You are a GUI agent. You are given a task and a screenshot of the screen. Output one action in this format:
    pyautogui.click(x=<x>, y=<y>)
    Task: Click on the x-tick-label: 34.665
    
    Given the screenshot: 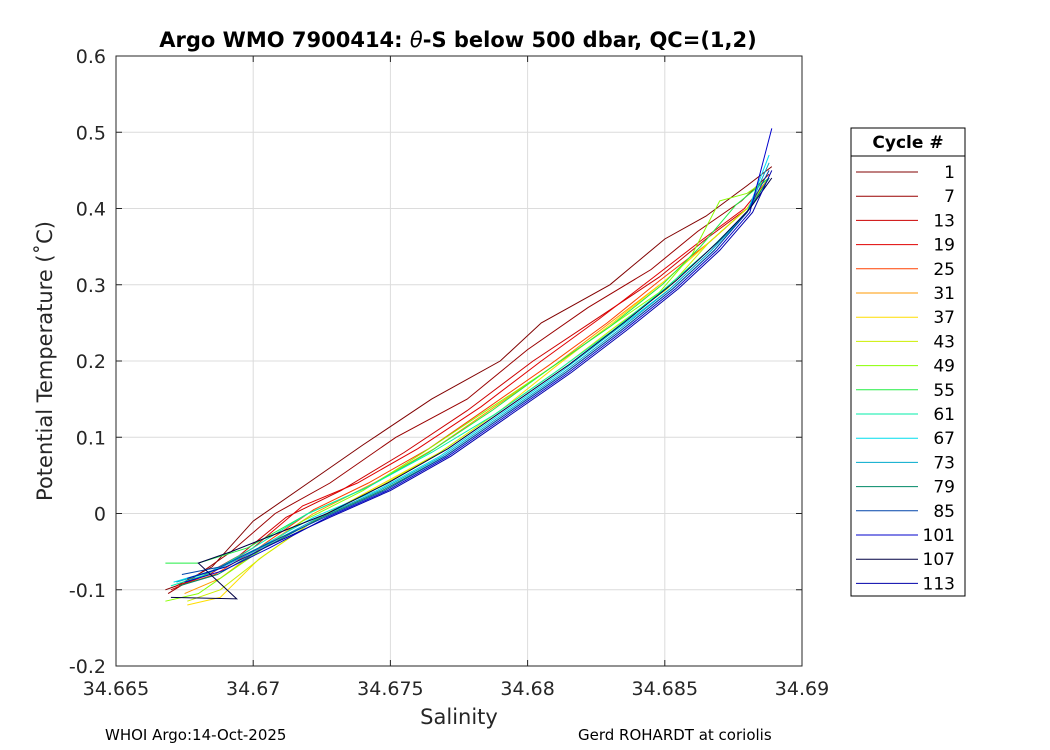 What is the action you would take?
    pyautogui.click(x=116, y=689)
    